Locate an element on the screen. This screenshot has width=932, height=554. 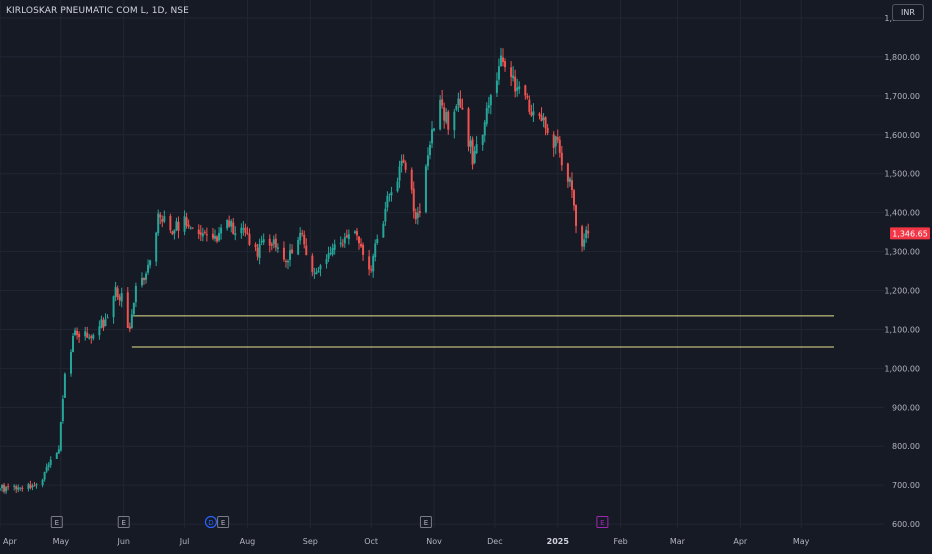
time-tick-label: Jul is located at coordinates (184, 541).